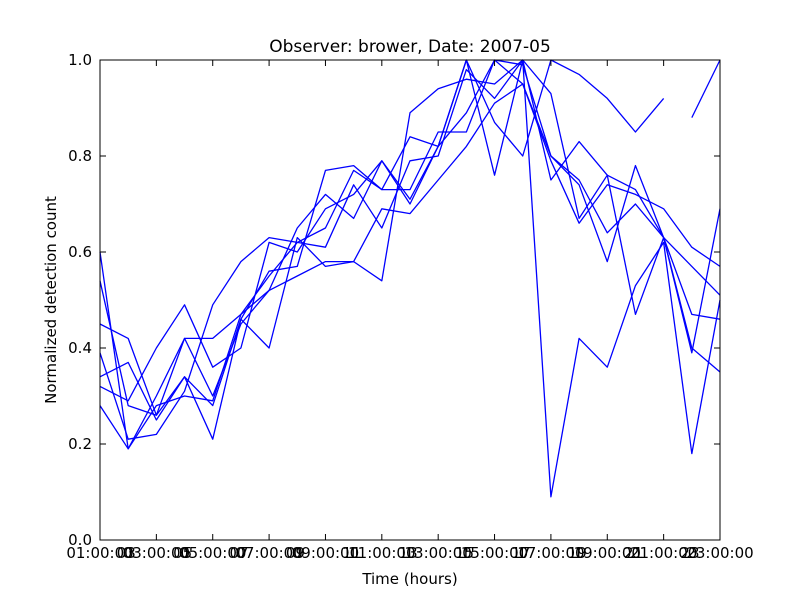 The image size is (800, 600). Describe the element at coordinates (182, 553) in the screenshot. I see `x-tick-label-overlap: 05` at that location.